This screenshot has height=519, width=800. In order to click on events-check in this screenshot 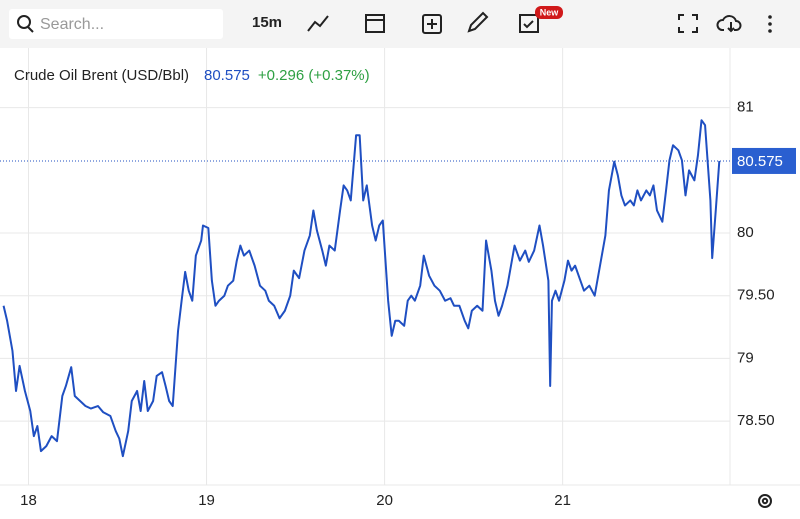, I will do `click(528, 24)`.